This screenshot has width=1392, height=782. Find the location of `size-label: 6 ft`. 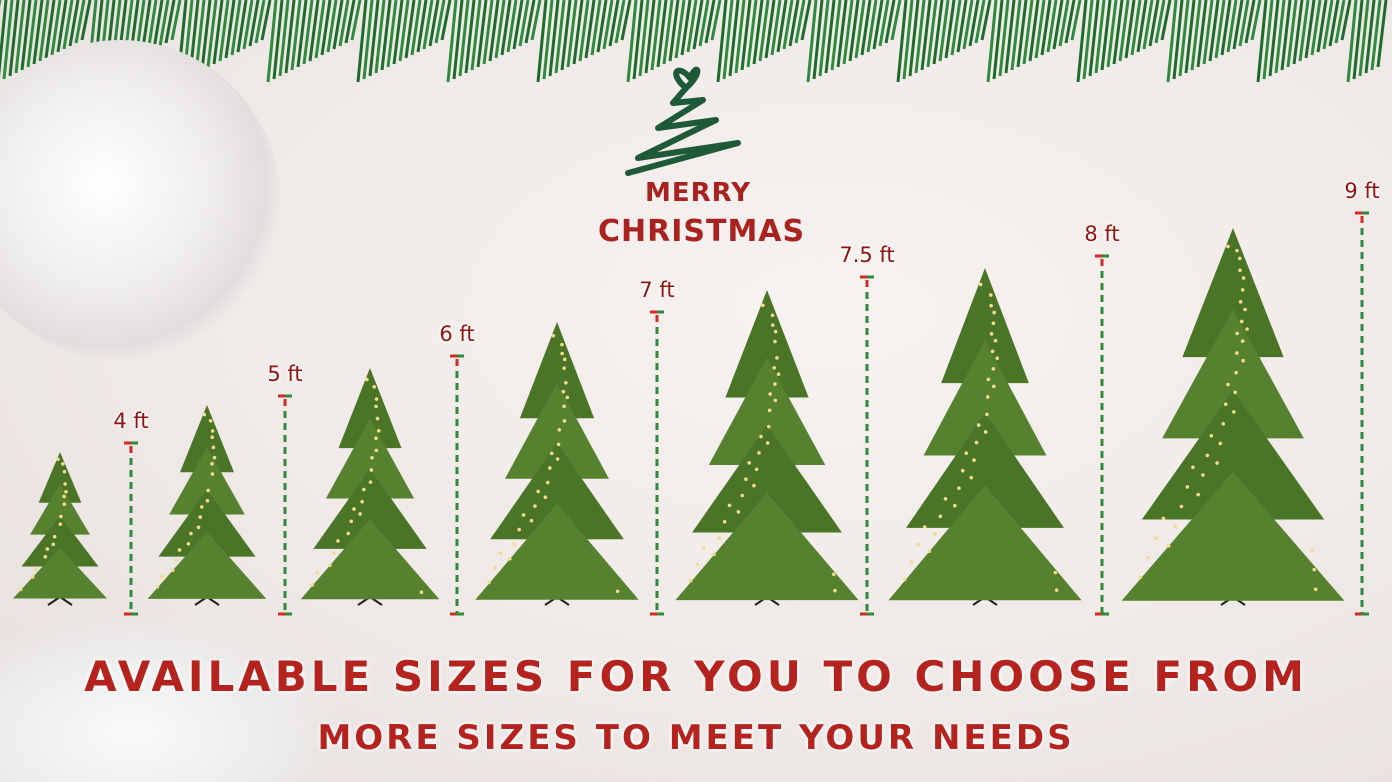

size-label: 6 ft is located at coordinates (457, 334).